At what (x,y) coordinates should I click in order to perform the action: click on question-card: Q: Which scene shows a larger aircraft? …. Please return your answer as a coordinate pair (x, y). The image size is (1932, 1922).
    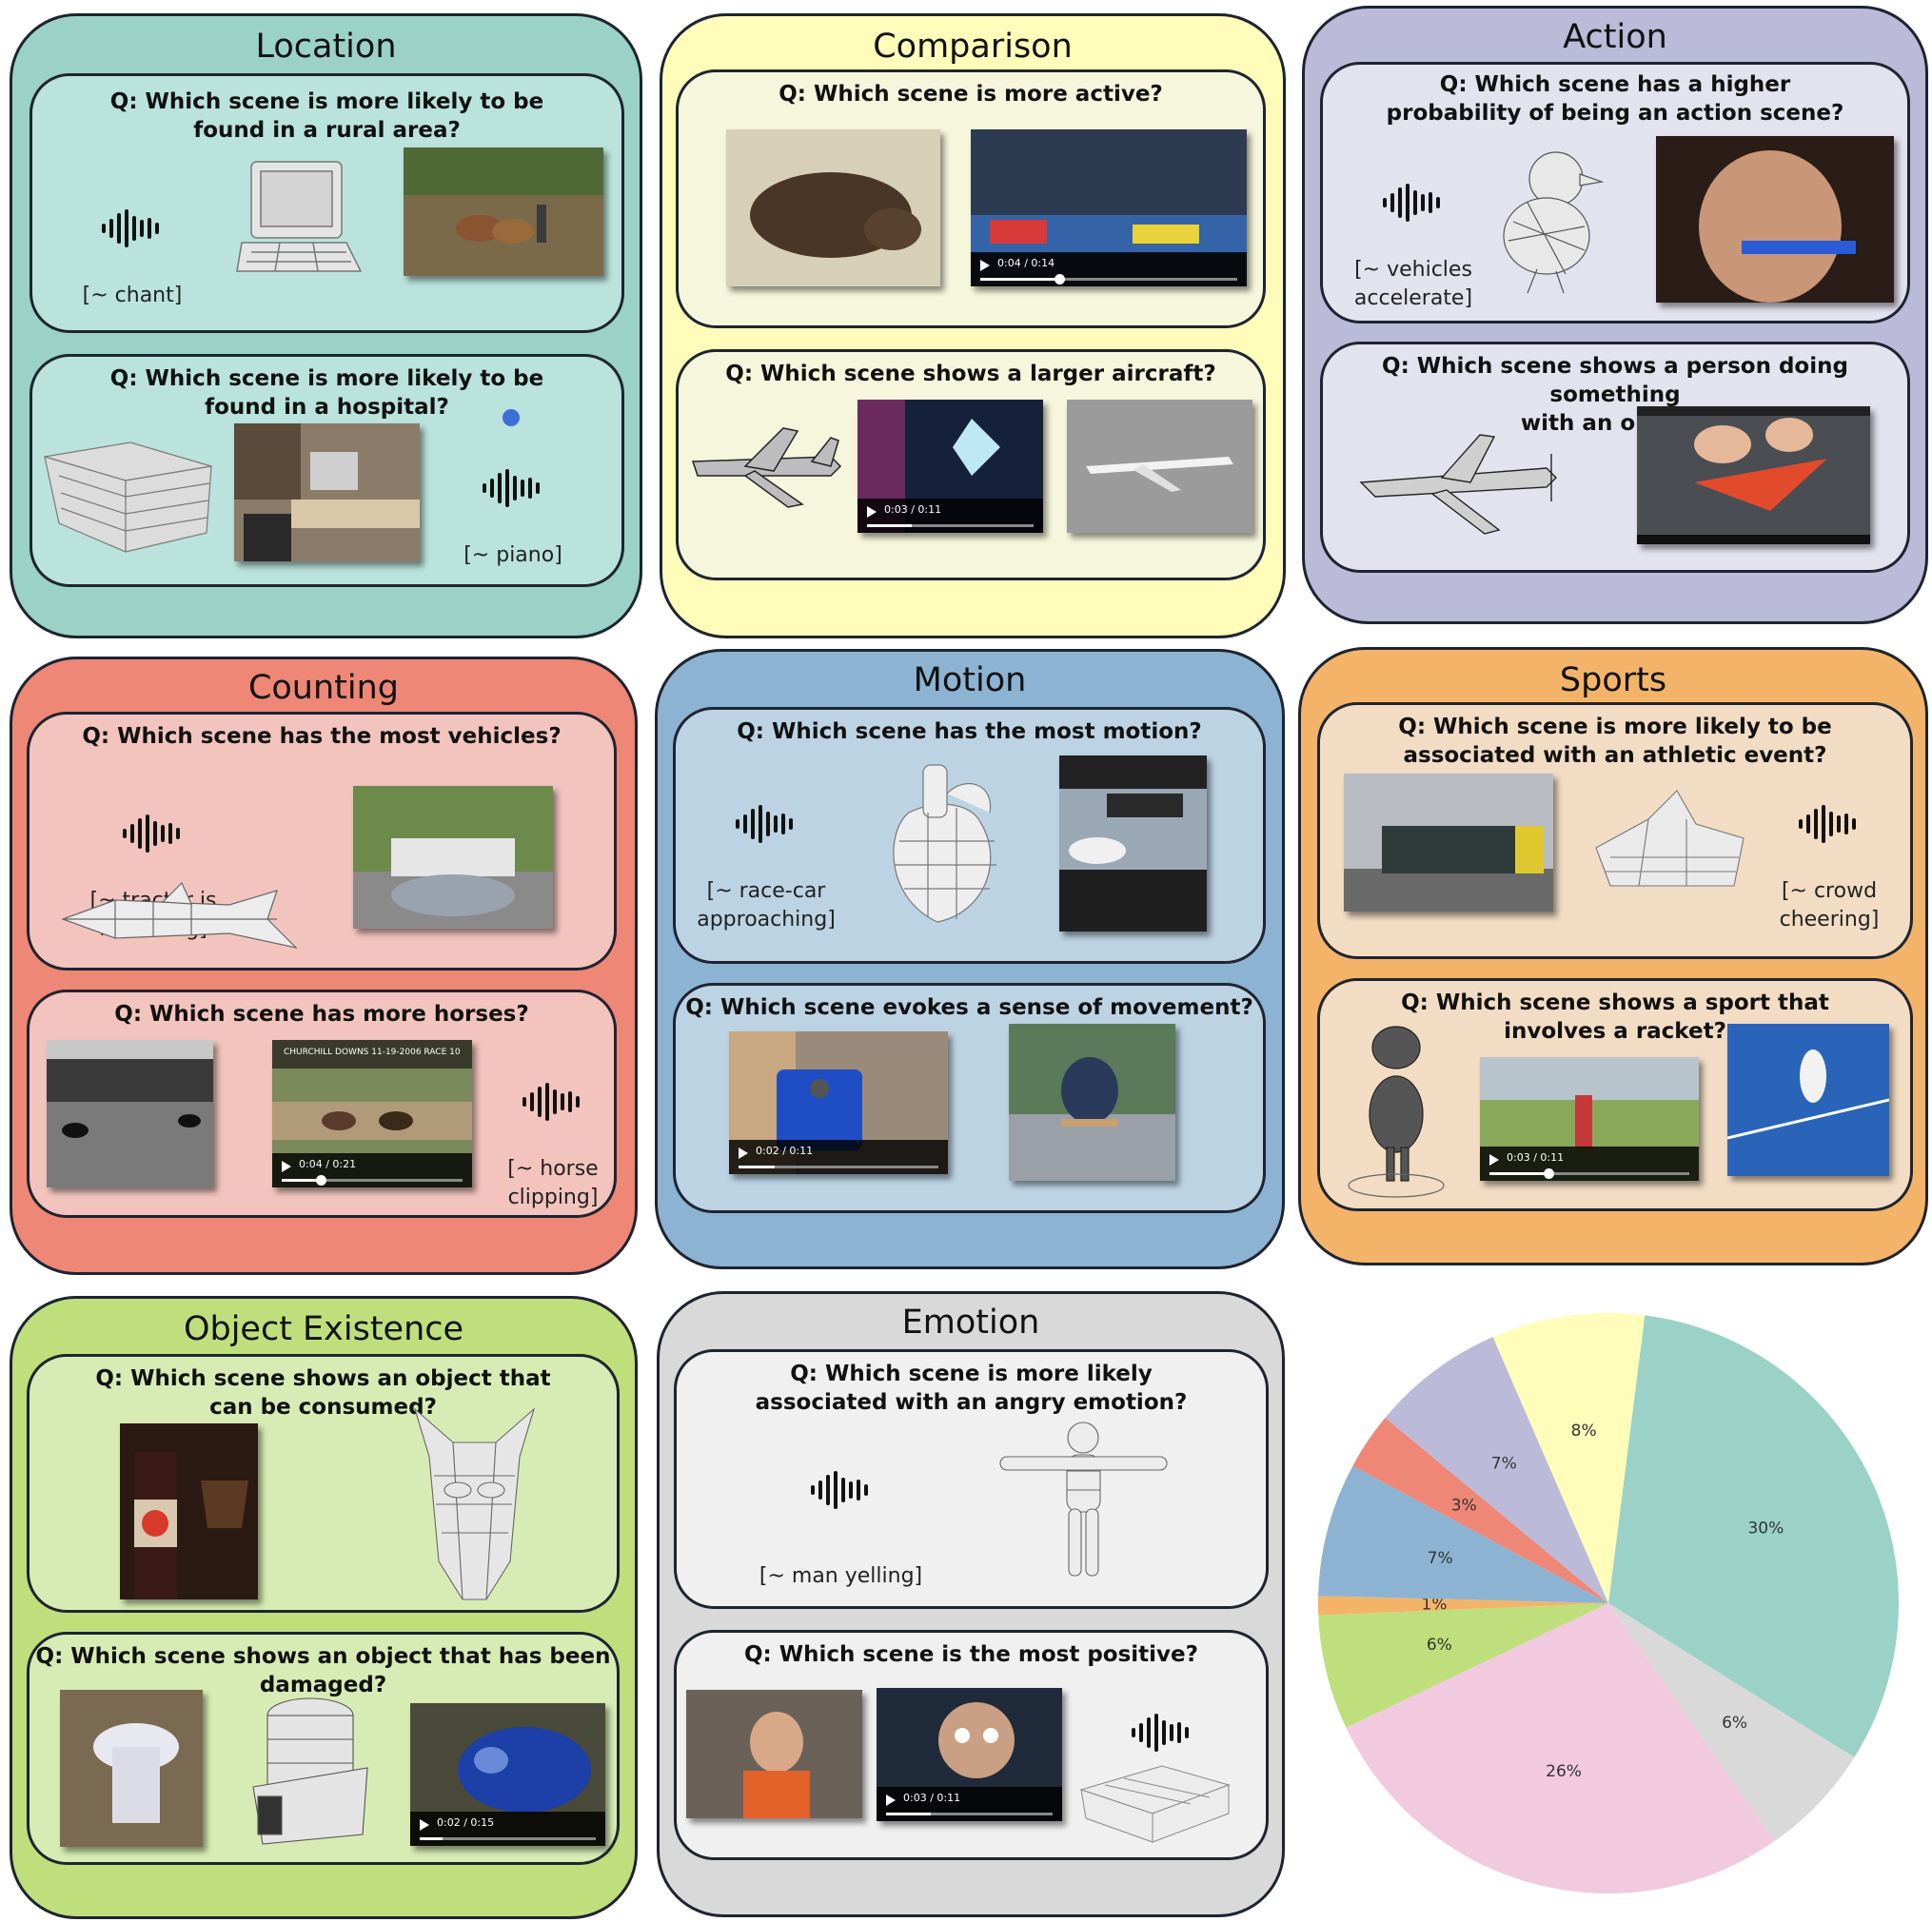
    Looking at the image, I should click on (971, 464).